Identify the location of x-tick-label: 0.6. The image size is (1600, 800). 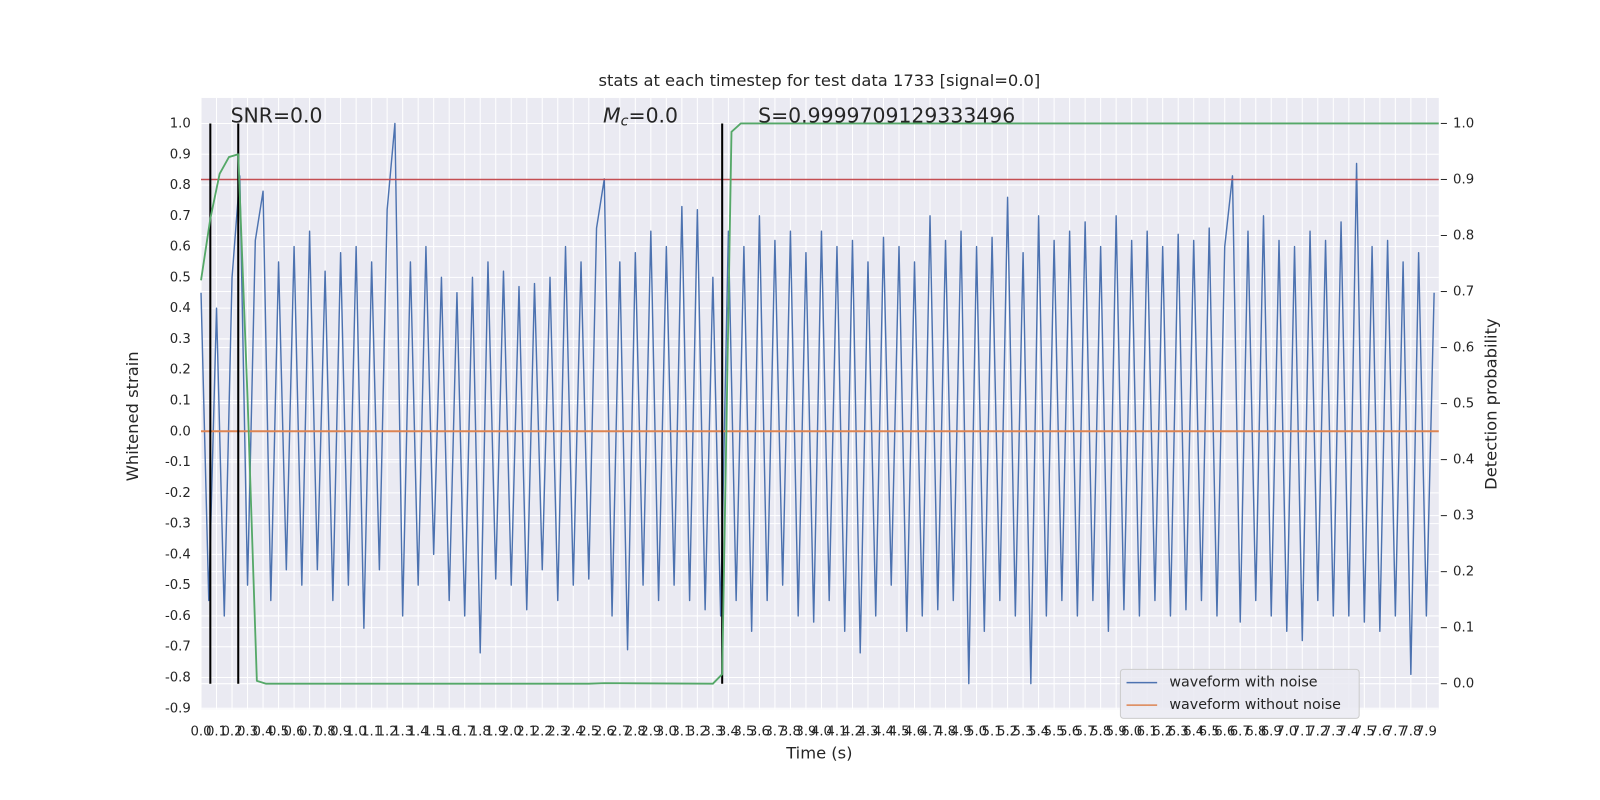
(294, 732).